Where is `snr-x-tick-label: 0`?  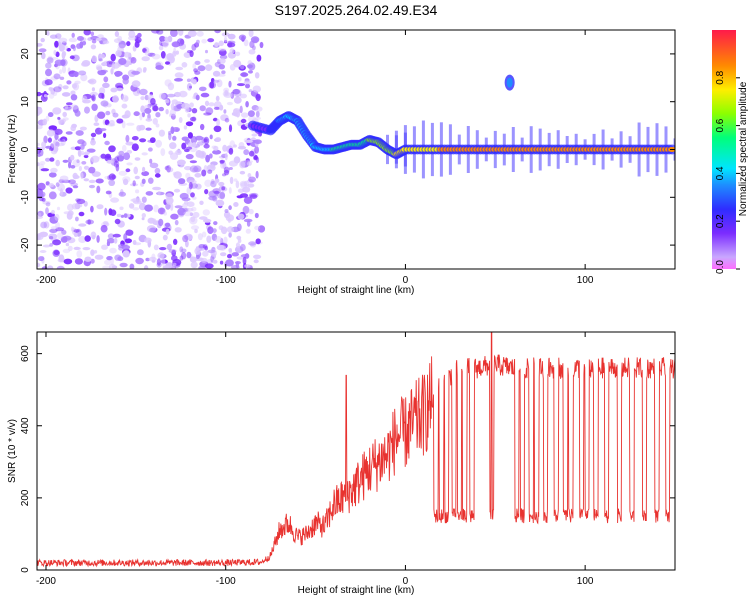 snr-x-tick-label: 0 is located at coordinates (406, 581).